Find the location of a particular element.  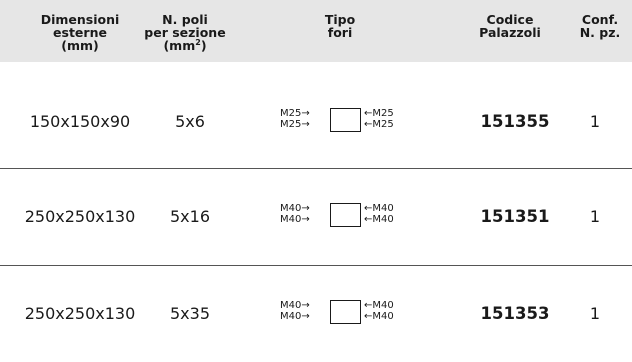

holes-diagram: M25→ M25→ ←M25 ←M25 is located at coordinates (345, 121).